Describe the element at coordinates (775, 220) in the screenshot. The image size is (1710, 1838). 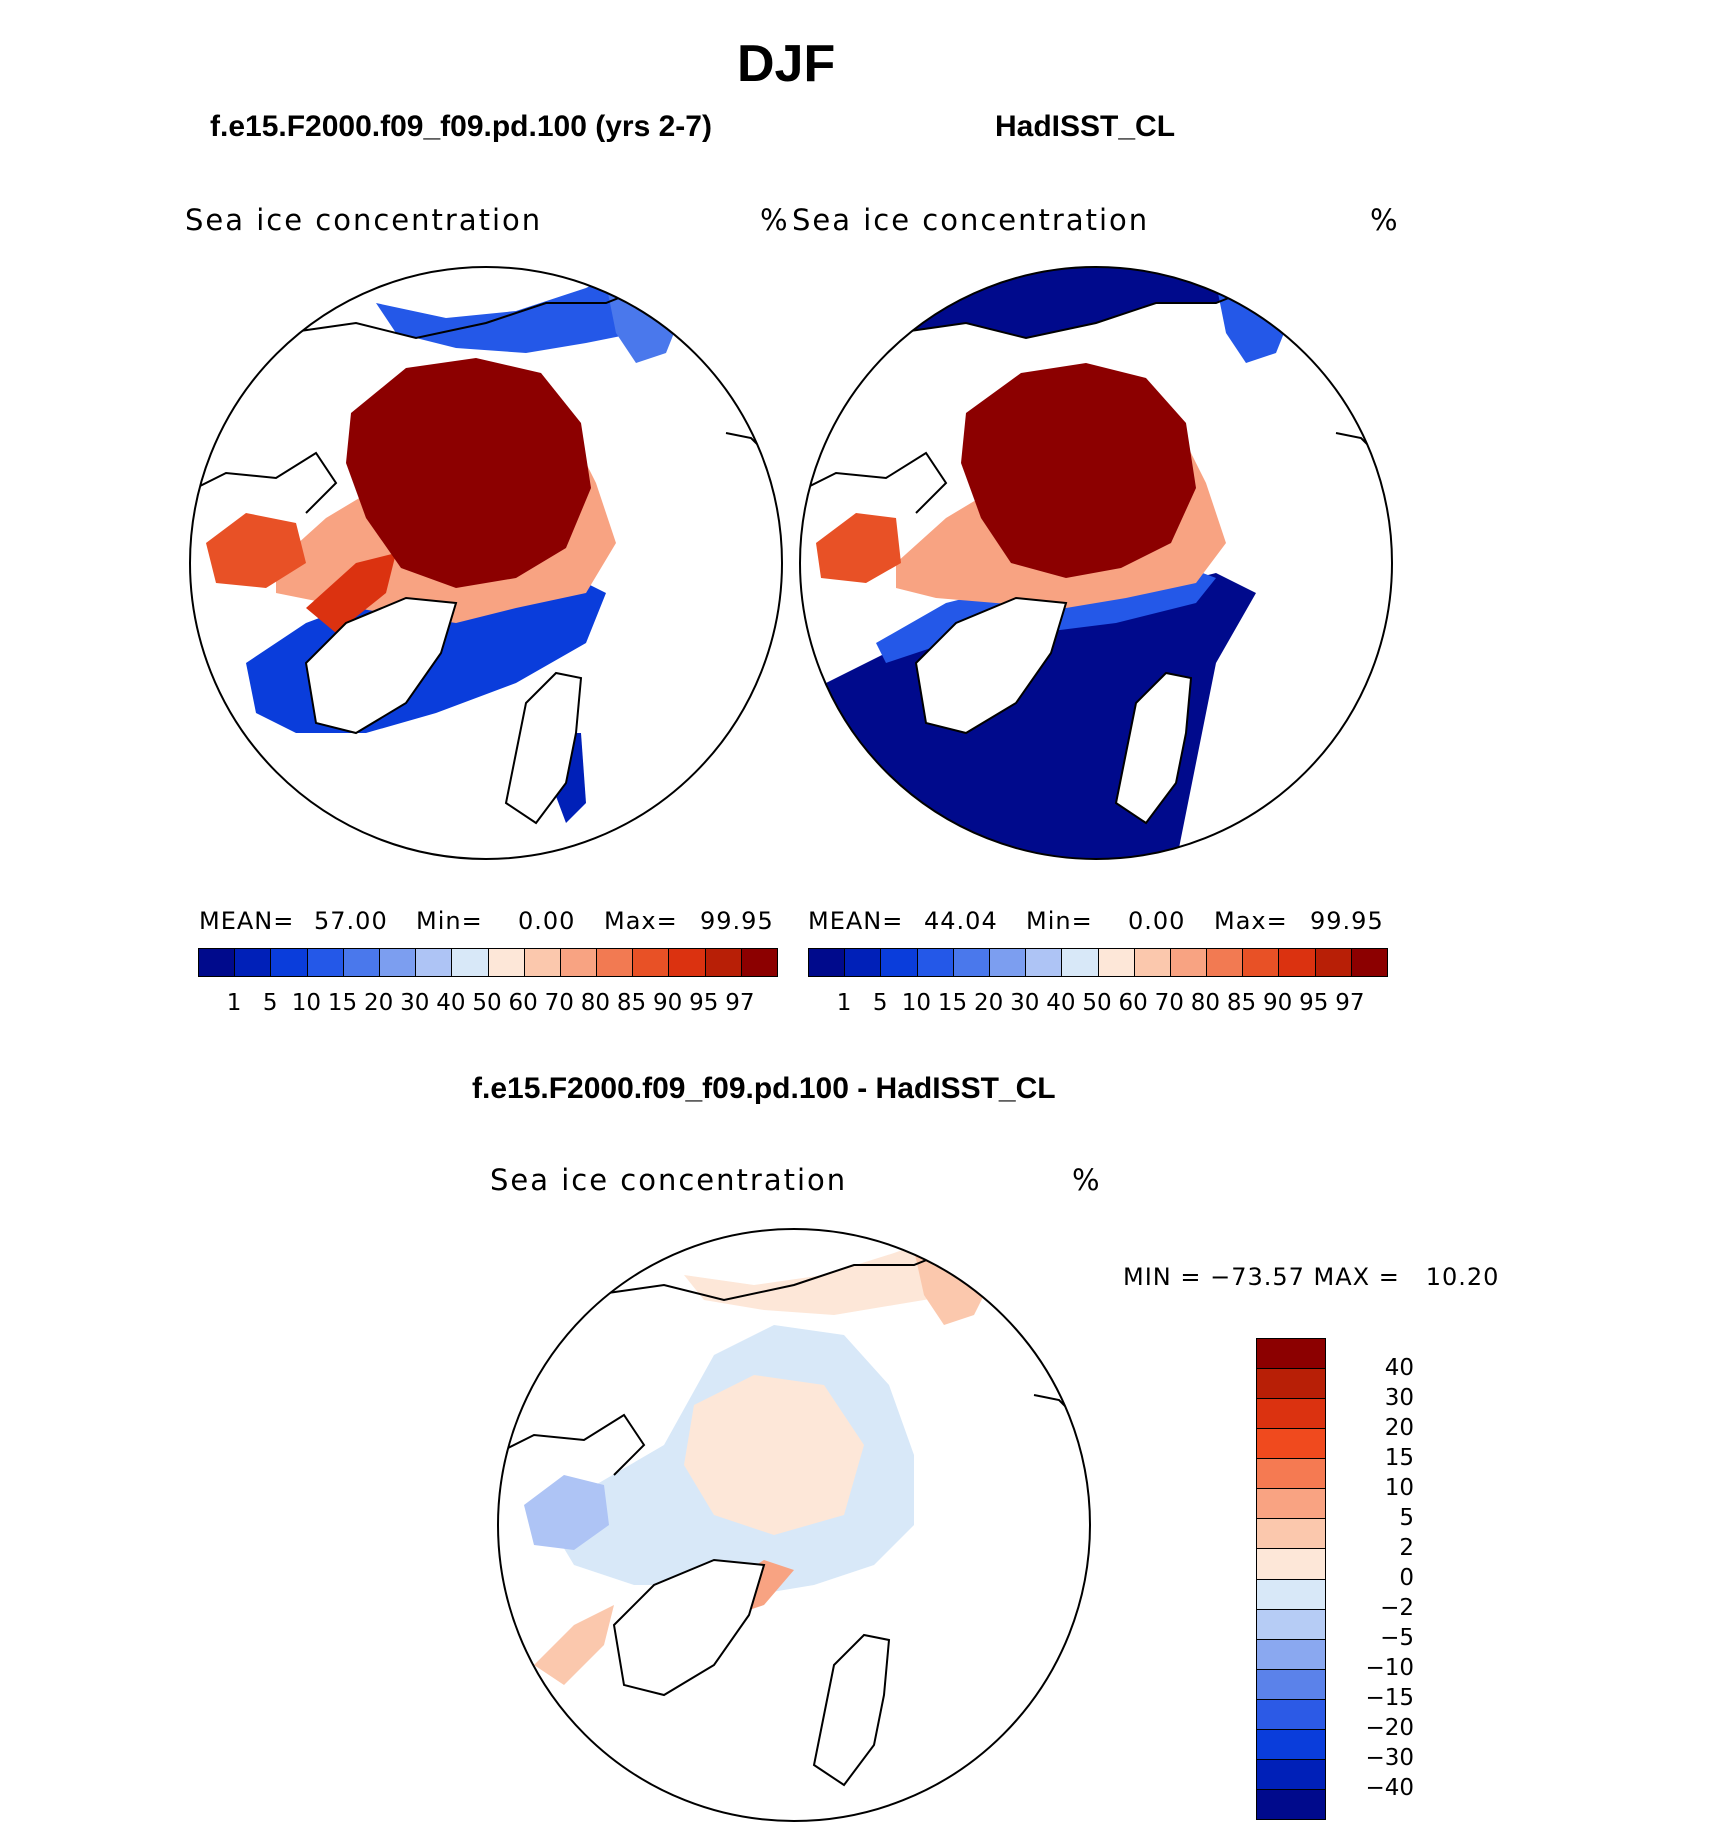
I see `model-units-label: %` at that location.